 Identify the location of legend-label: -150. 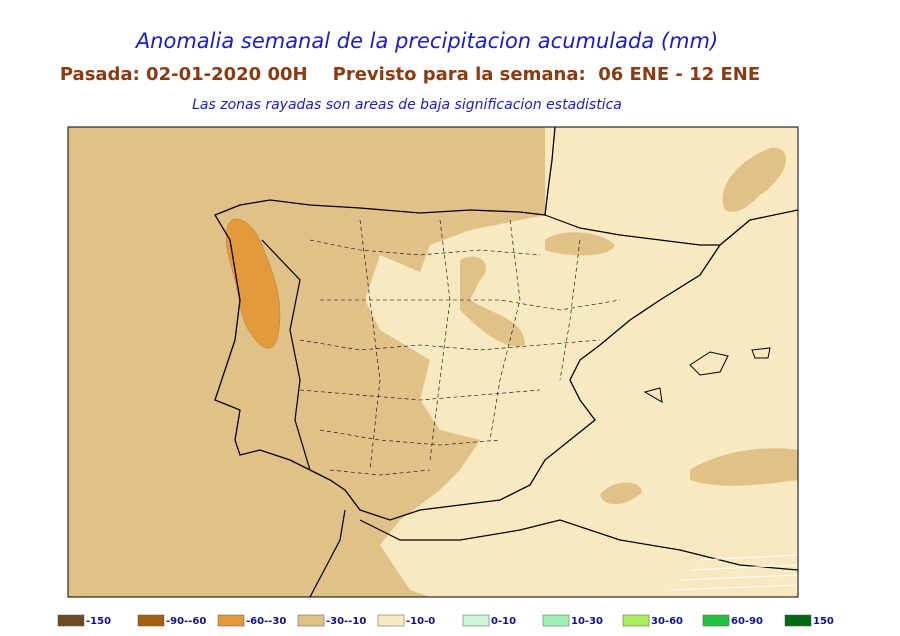
(98, 621).